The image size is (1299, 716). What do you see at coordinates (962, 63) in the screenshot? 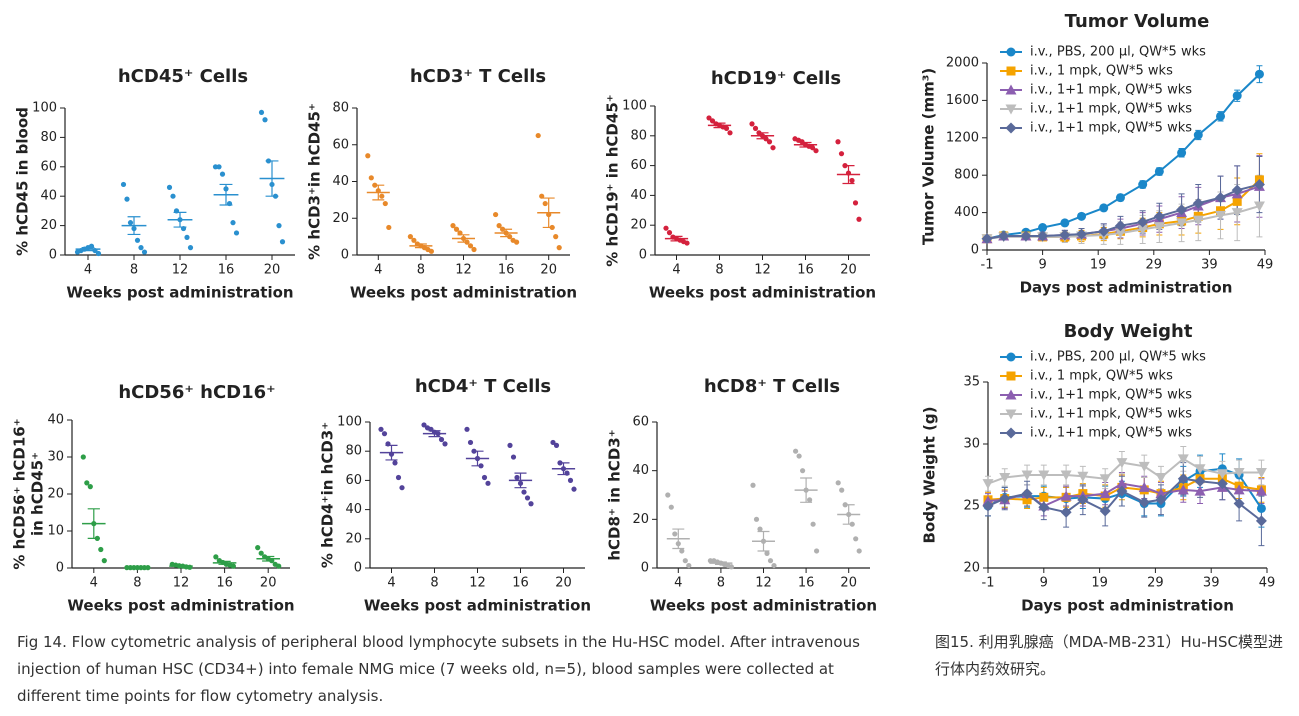
I see `y-tick-label: 2000` at bounding box center [962, 63].